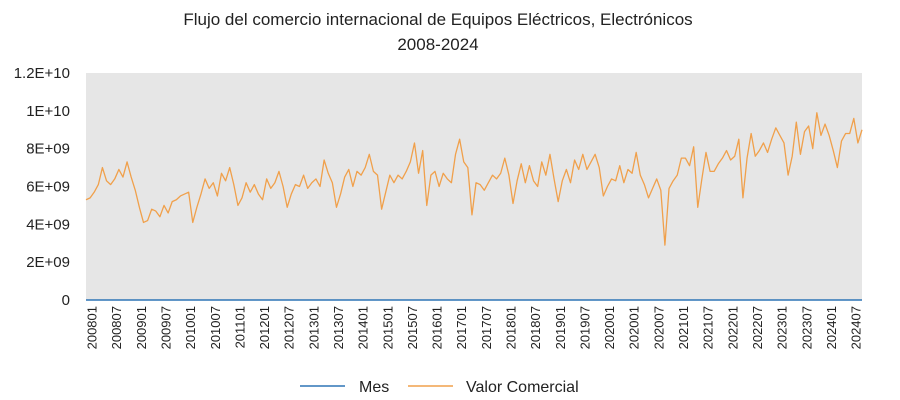 This screenshot has width=900, height=400. I want to click on x-tick-label-24: 202101, so click(683, 327).